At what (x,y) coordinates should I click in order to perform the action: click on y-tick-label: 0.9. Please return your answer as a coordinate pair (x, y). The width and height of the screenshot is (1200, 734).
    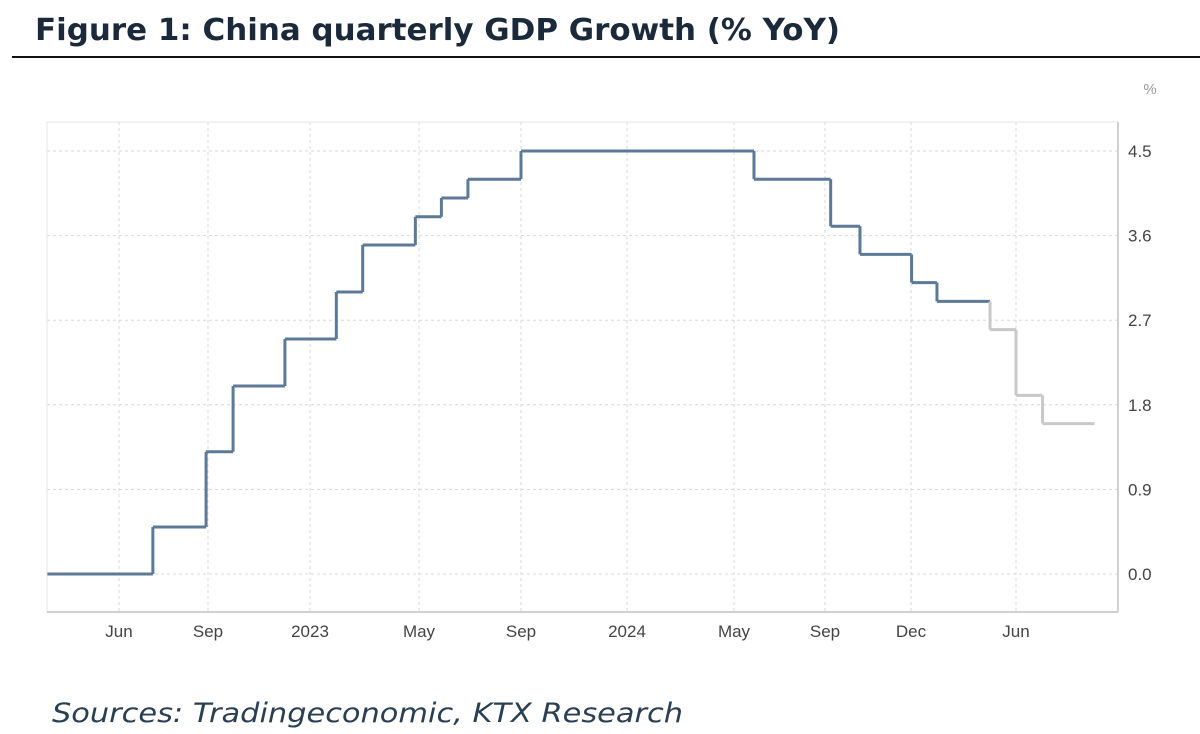
    Looking at the image, I should click on (1140, 489).